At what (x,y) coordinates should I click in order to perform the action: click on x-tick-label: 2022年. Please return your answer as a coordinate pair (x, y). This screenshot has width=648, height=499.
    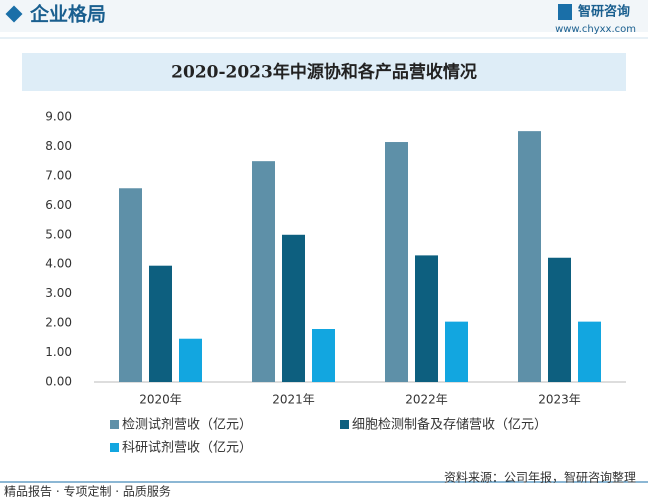
    Looking at the image, I should click on (426, 400).